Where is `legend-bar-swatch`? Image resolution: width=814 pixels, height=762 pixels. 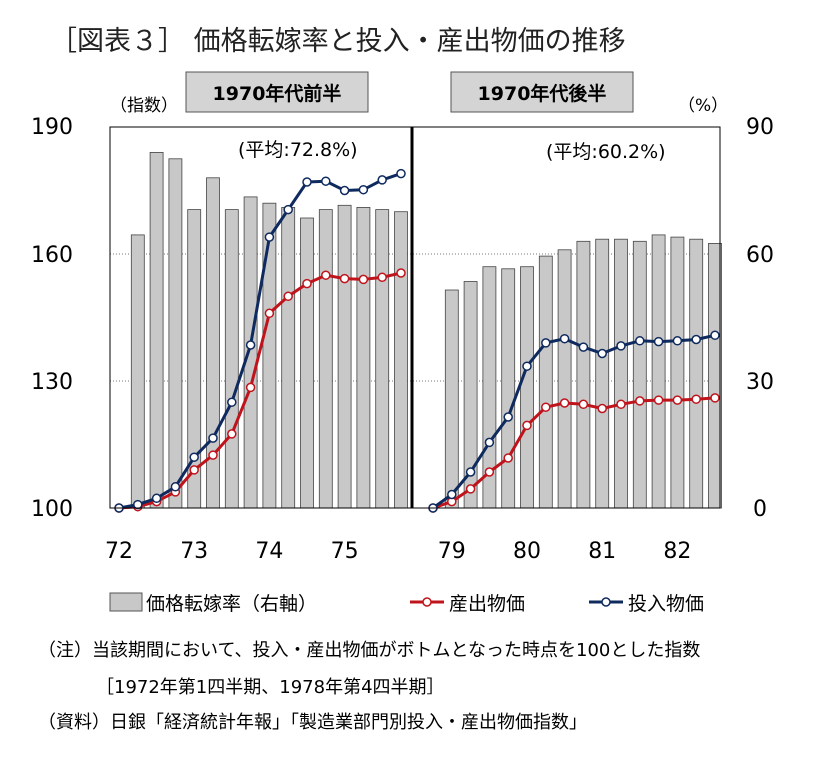
legend-bar-swatch is located at coordinates (126, 602).